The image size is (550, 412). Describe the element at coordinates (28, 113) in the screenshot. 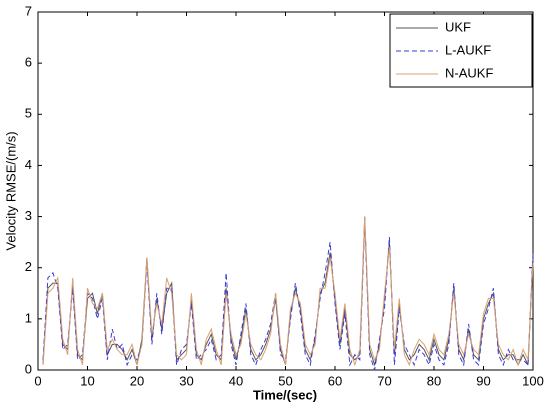

I see `y-tick-label: 5` at that location.